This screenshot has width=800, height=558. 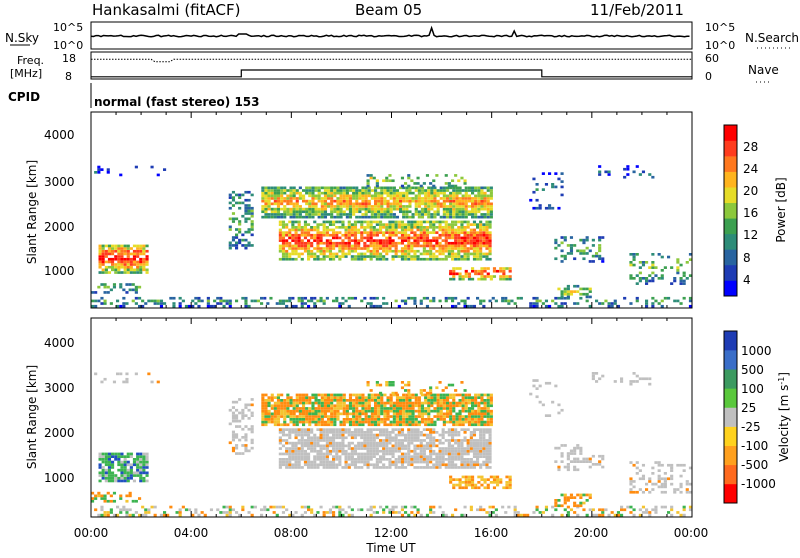 I want to click on power-ytick-4000: 4000, so click(x=59, y=135).